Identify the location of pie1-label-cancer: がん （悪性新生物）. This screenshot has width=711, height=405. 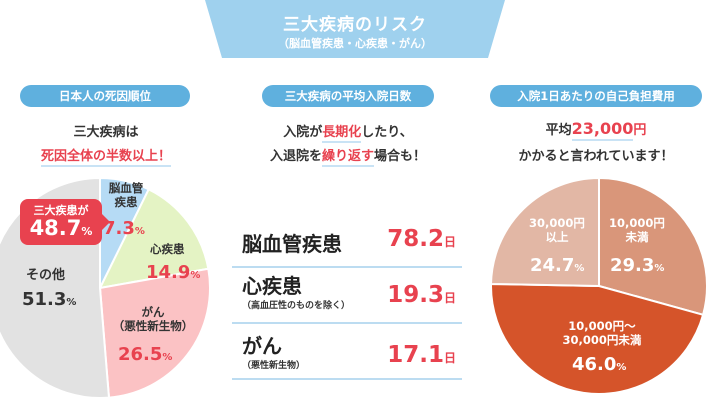
(153, 319).